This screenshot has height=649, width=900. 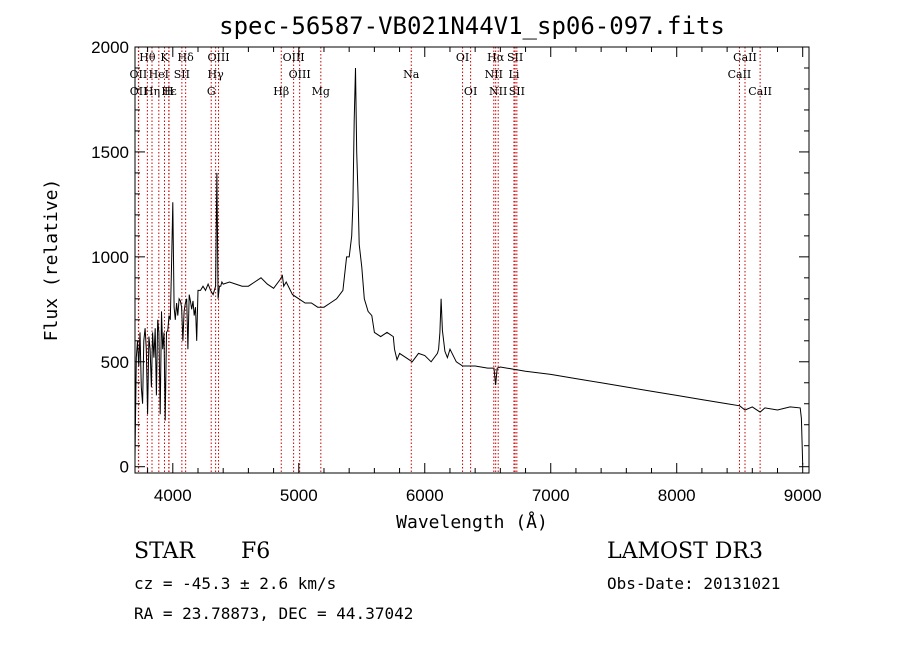 What do you see at coordinates (110, 257) in the screenshot?
I see `y-tick-label: 1000` at bounding box center [110, 257].